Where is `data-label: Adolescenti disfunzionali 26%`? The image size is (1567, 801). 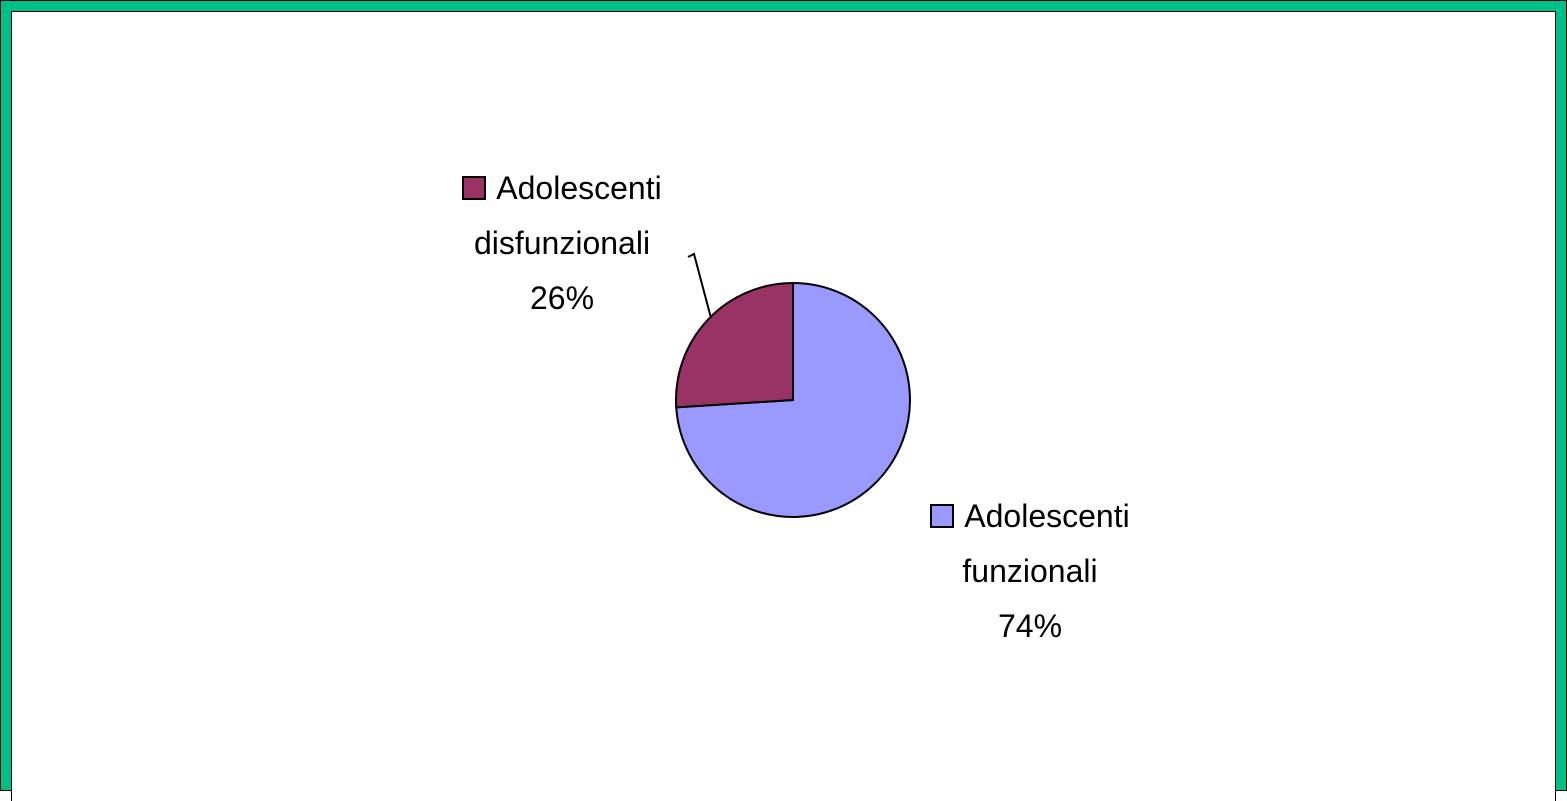
data-label: Adolescenti disfunzionali 26% is located at coordinates (562, 243).